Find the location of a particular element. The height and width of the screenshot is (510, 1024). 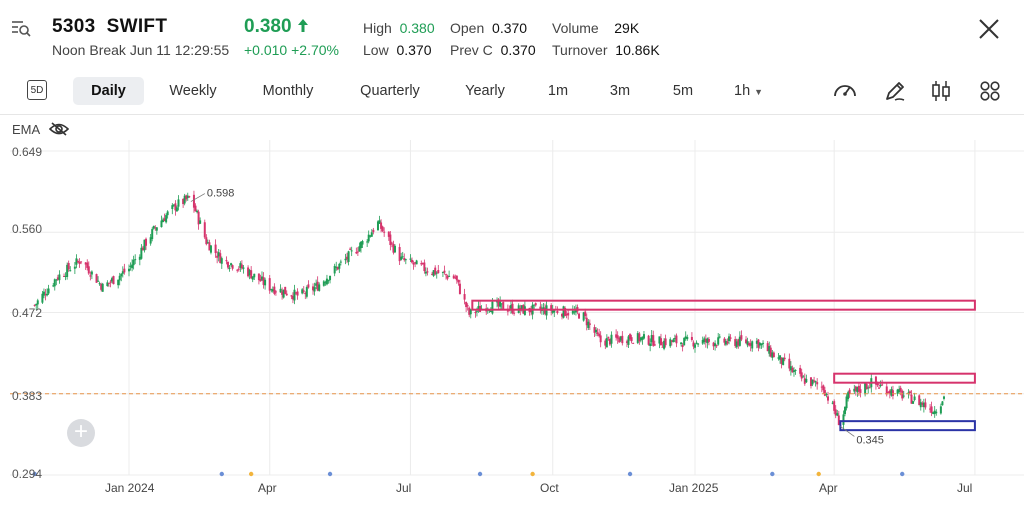

search-icon is located at coordinates (21, 28).